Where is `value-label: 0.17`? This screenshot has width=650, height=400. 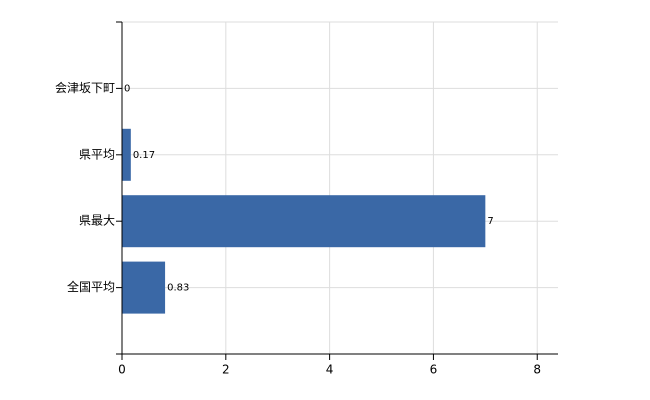 value-label: 0.17 is located at coordinates (144, 155).